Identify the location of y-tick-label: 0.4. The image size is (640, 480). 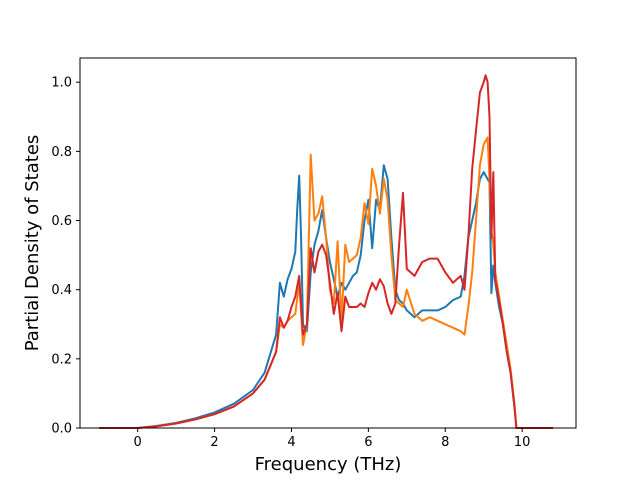
(61, 290).